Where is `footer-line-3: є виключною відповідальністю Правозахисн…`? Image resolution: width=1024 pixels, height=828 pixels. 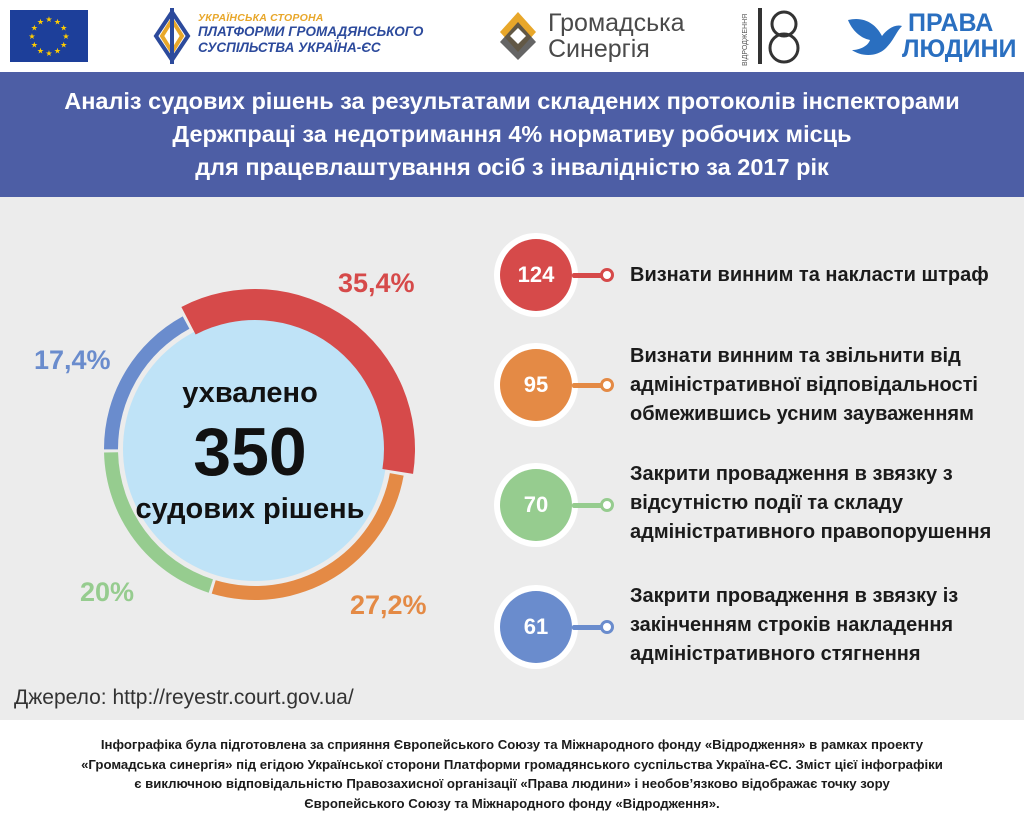
footer-line-3: є виключною відповідальністю Правозахисн… is located at coordinates (512, 783).